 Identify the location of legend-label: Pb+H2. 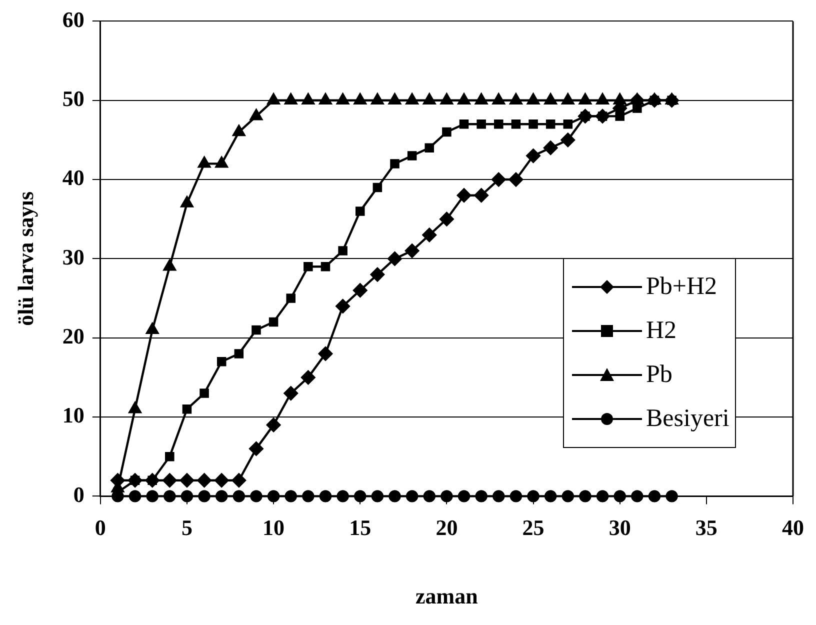
(682, 287).